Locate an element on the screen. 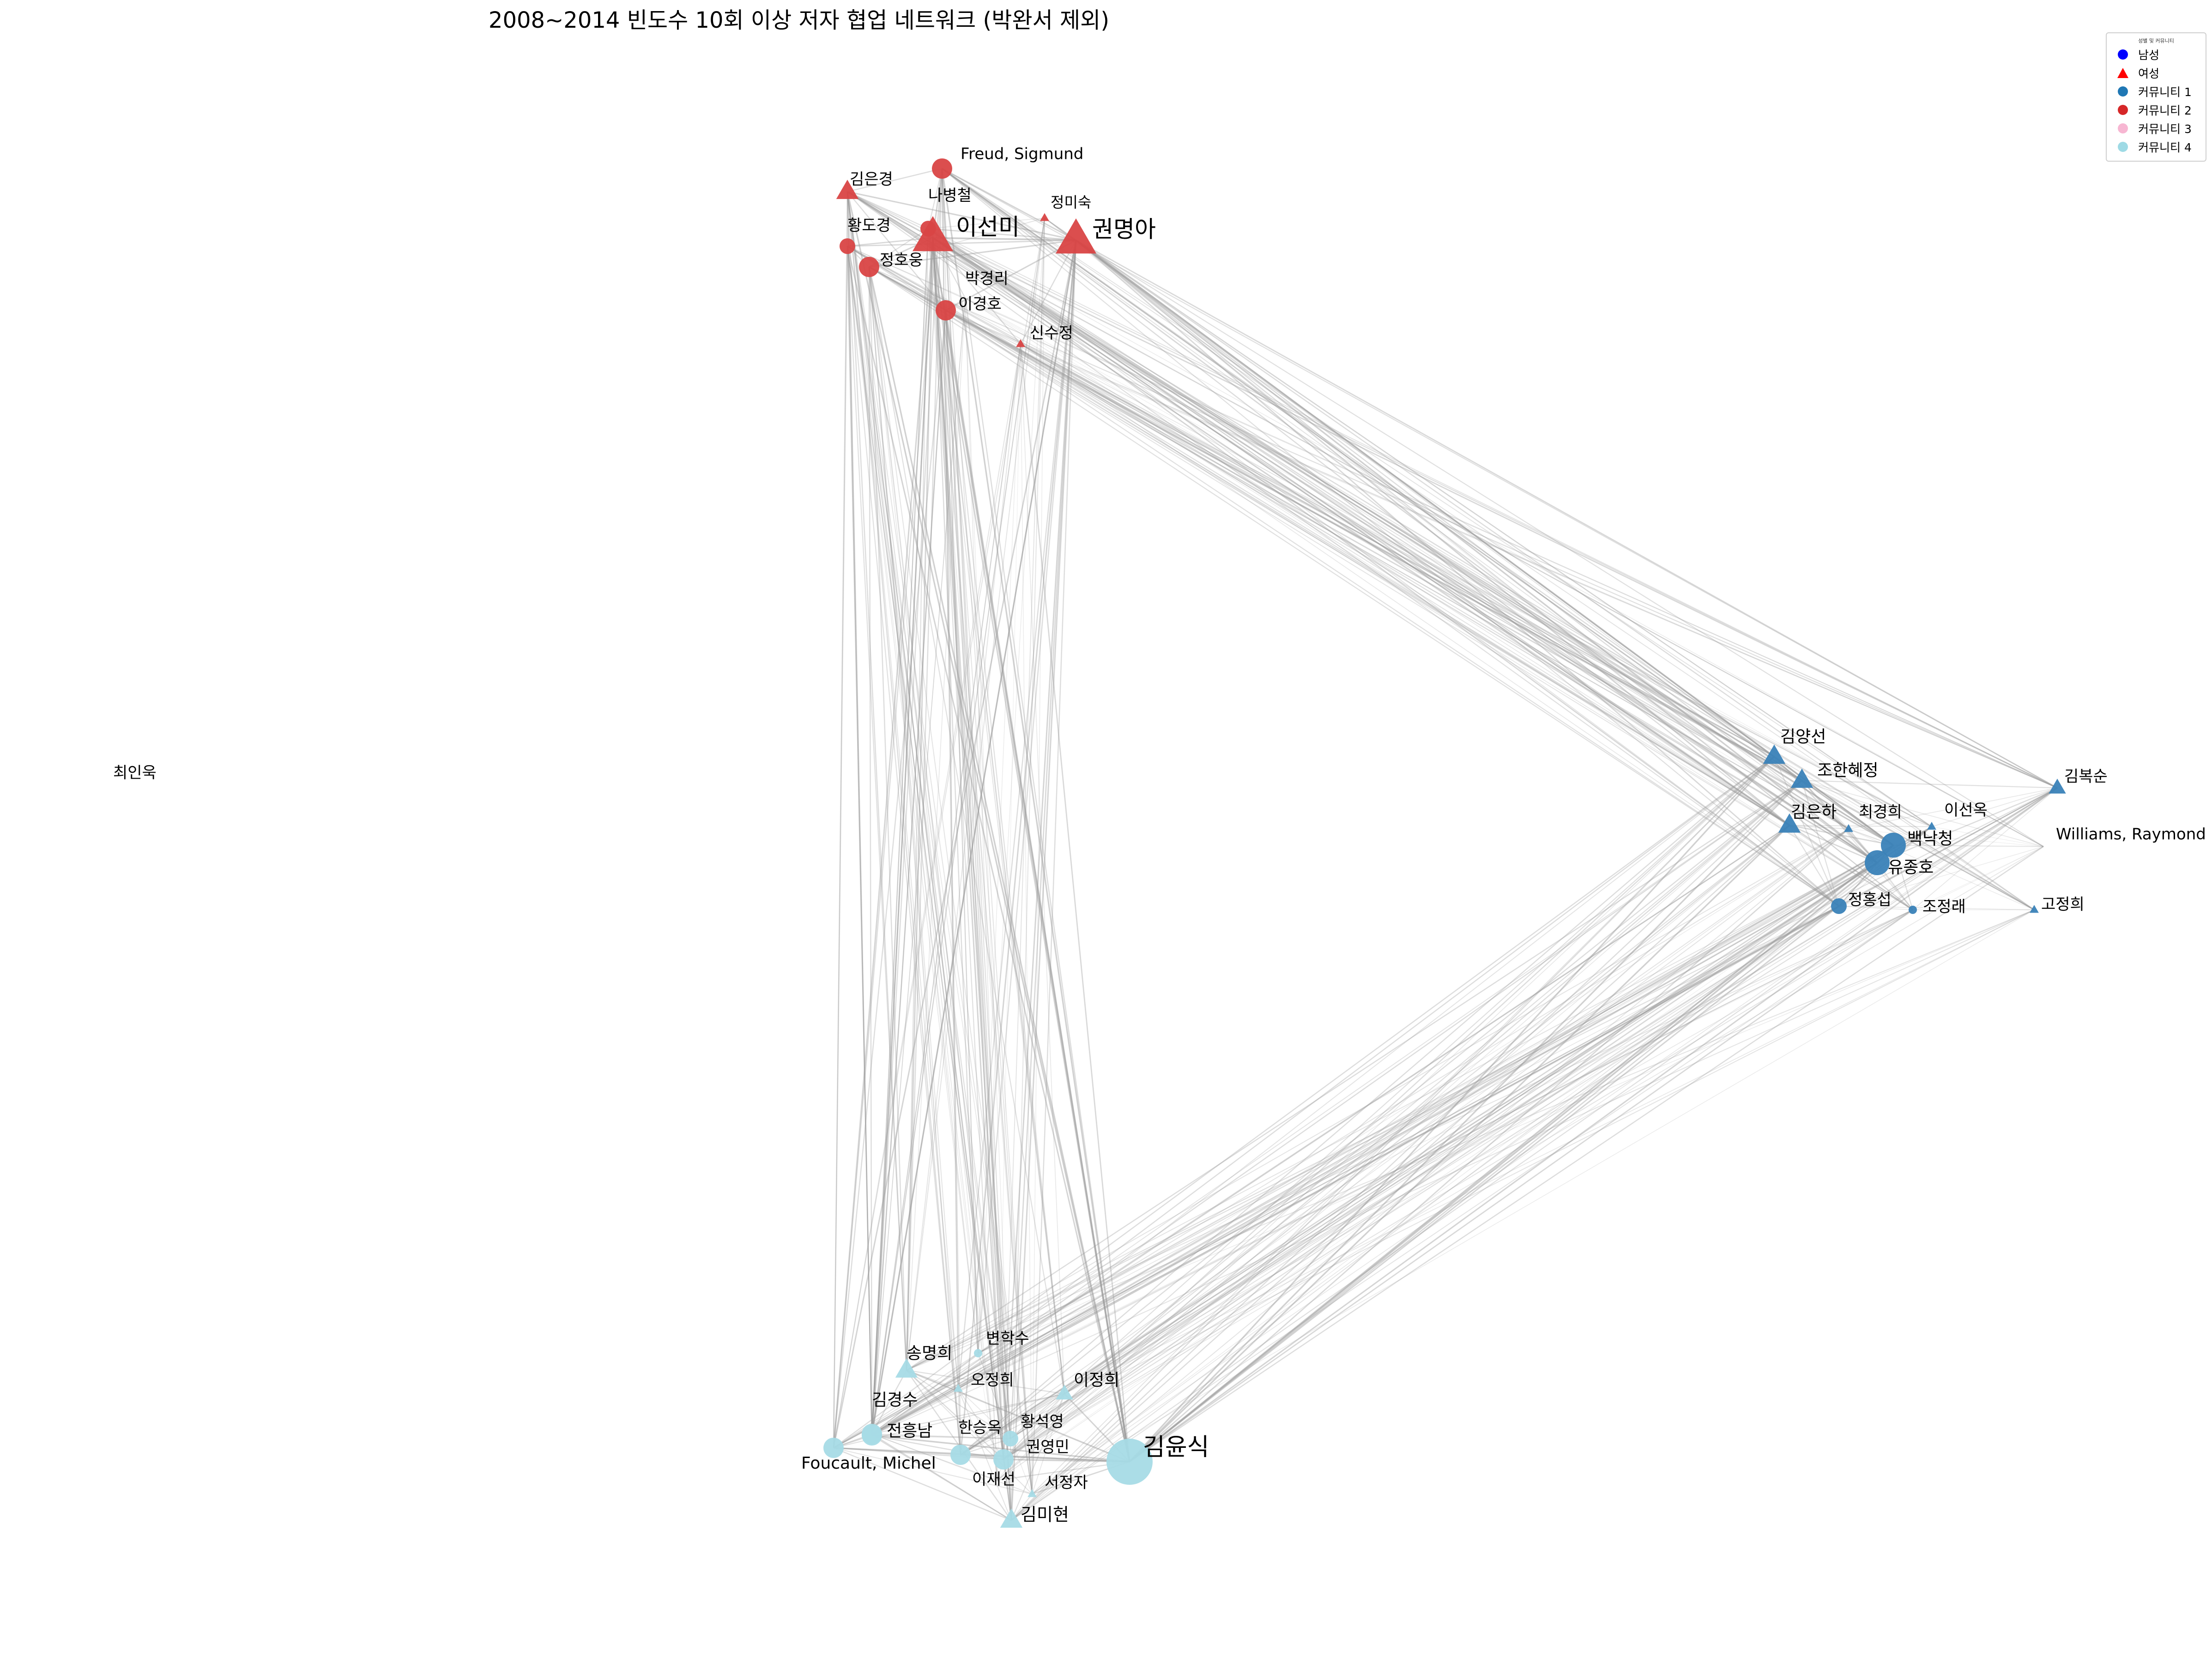 The height and width of the screenshot is (1658, 2212). legend-label: 커뮤니티 1 is located at coordinates (2165, 92).